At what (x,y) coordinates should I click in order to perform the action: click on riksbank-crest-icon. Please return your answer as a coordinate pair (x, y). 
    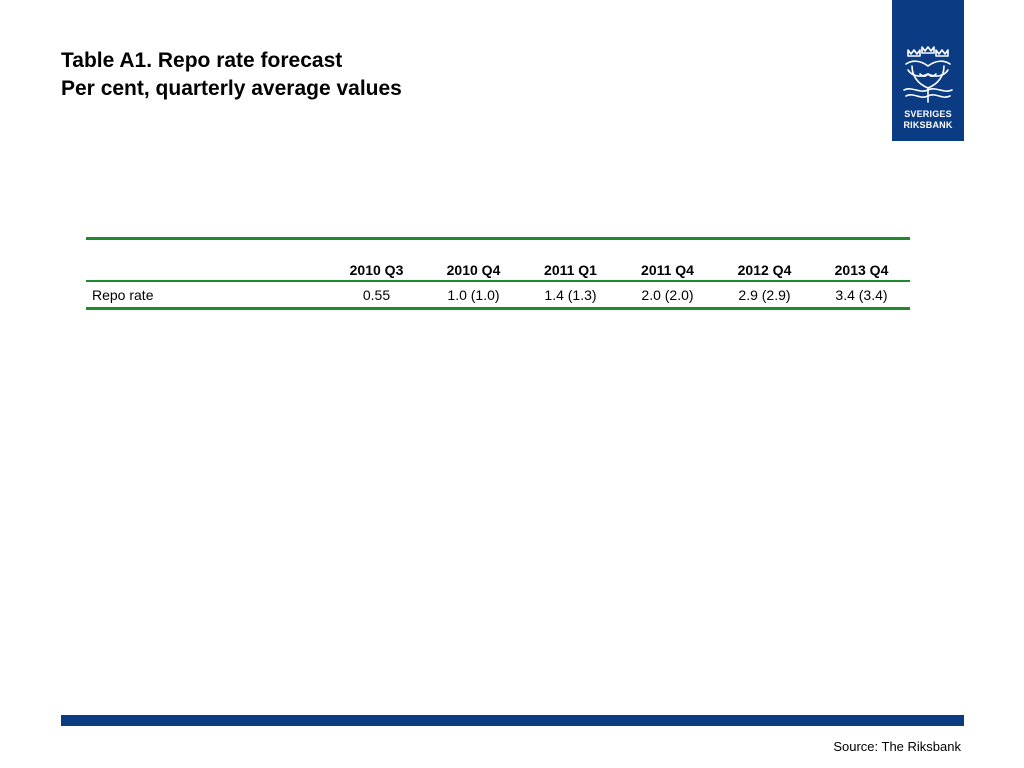
    Looking at the image, I should click on (928, 74).